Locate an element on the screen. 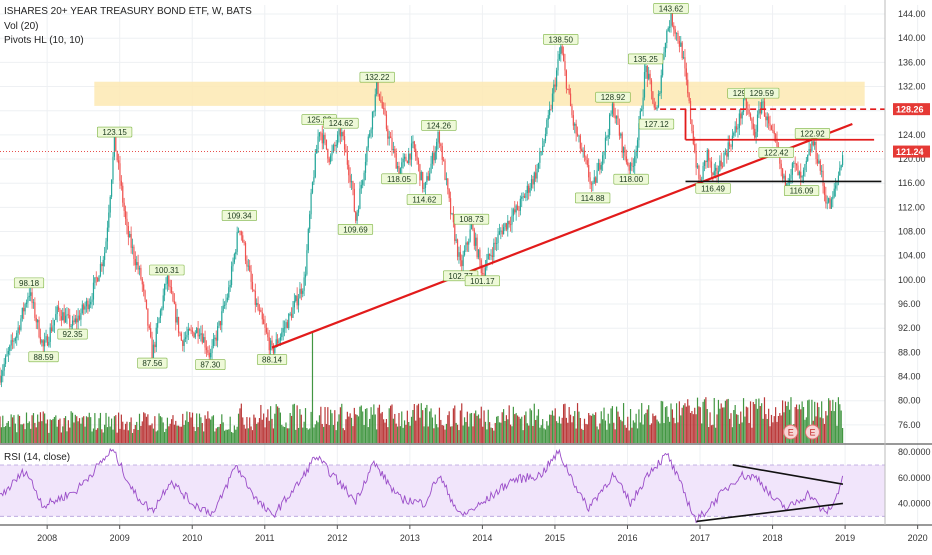 Image resolution: width=932 pixels, height=555 pixels. pivot-label: 132.22 is located at coordinates (377, 77).